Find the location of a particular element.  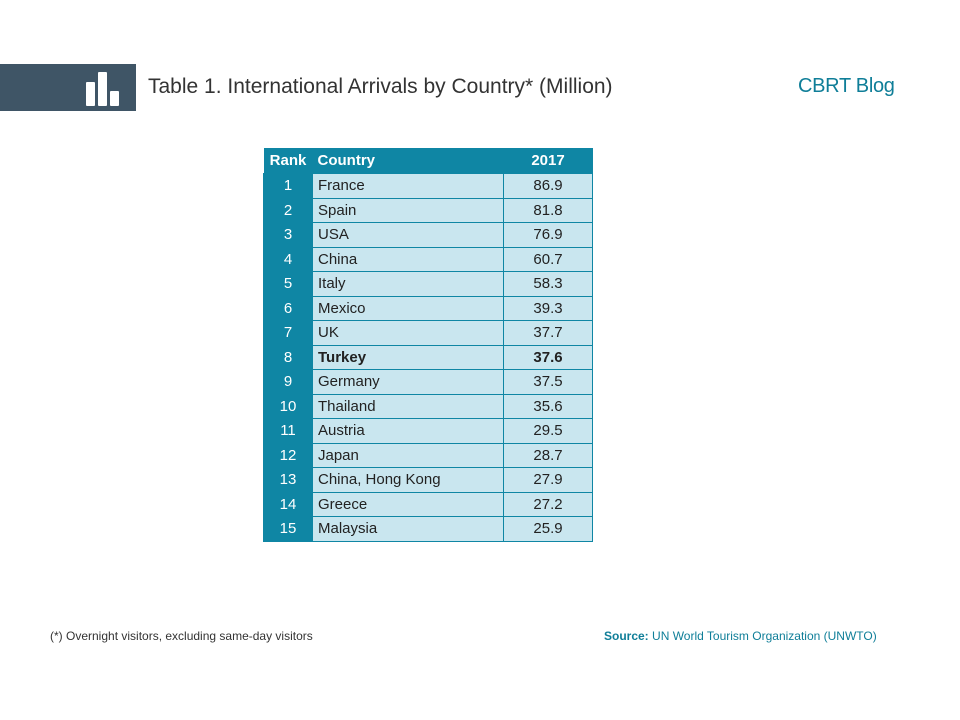

source-text: UN World Tourism Organization (UNWTO) is located at coordinates (762, 636).